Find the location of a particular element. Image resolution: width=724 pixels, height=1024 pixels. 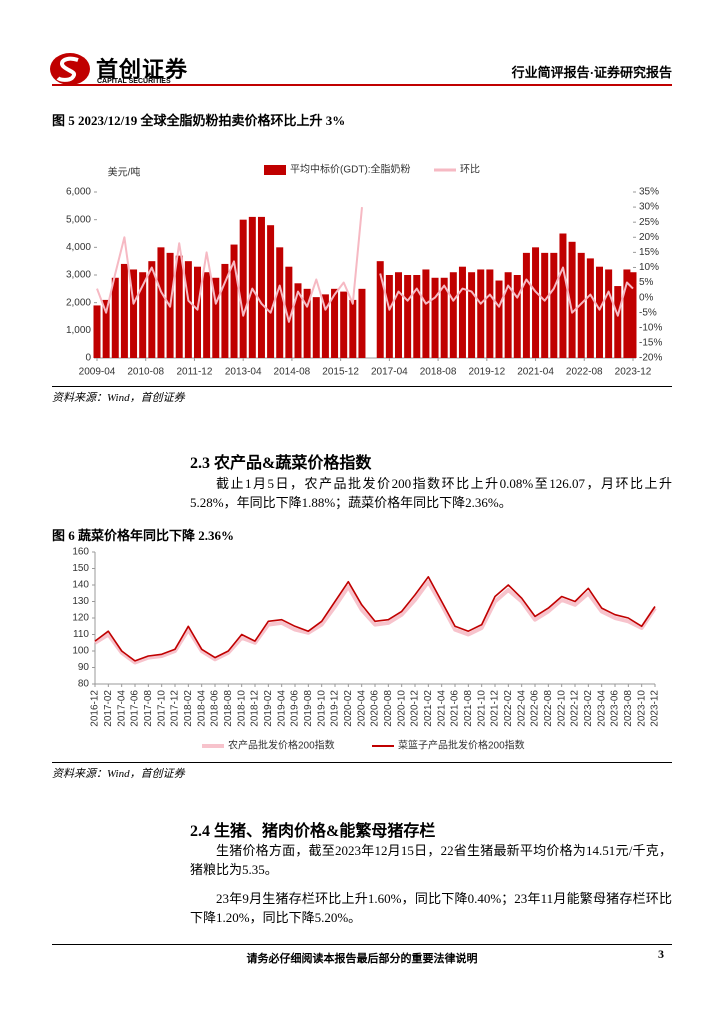

x-tick-label: 2023-02 is located at coordinates (588, 708).